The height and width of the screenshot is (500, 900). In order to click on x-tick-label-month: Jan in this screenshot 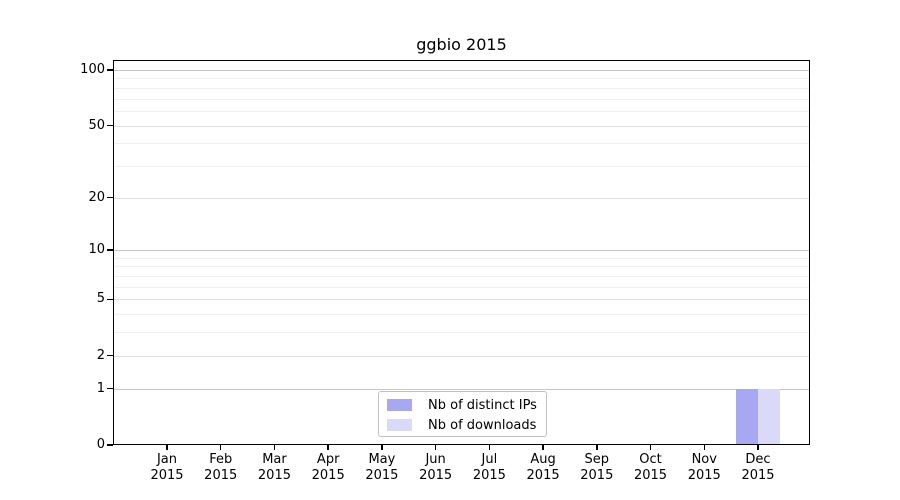, I will do `click(167, 459)`.